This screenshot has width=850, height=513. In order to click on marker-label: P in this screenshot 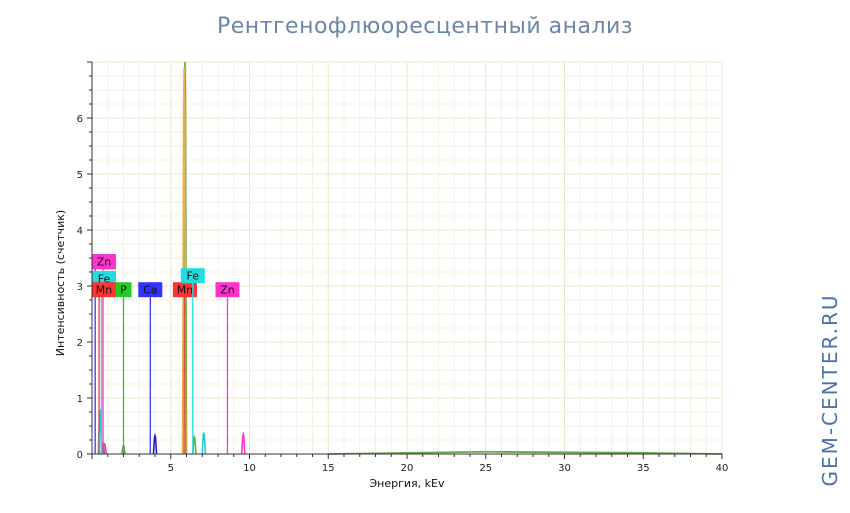, I will do `click(123, 290)`.